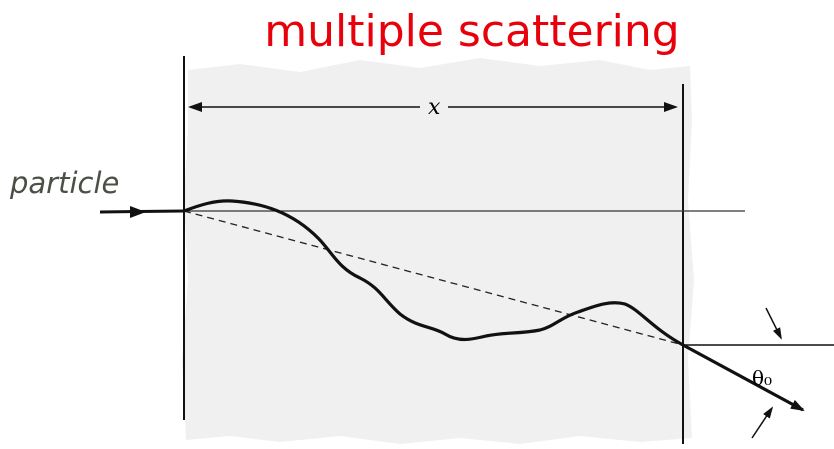 This screenshot has width=834, height=449. What do you see at coordinates (743, 377) in the screenshot?
I see `outgoing-particle-track` at bounding box center [743, 377].